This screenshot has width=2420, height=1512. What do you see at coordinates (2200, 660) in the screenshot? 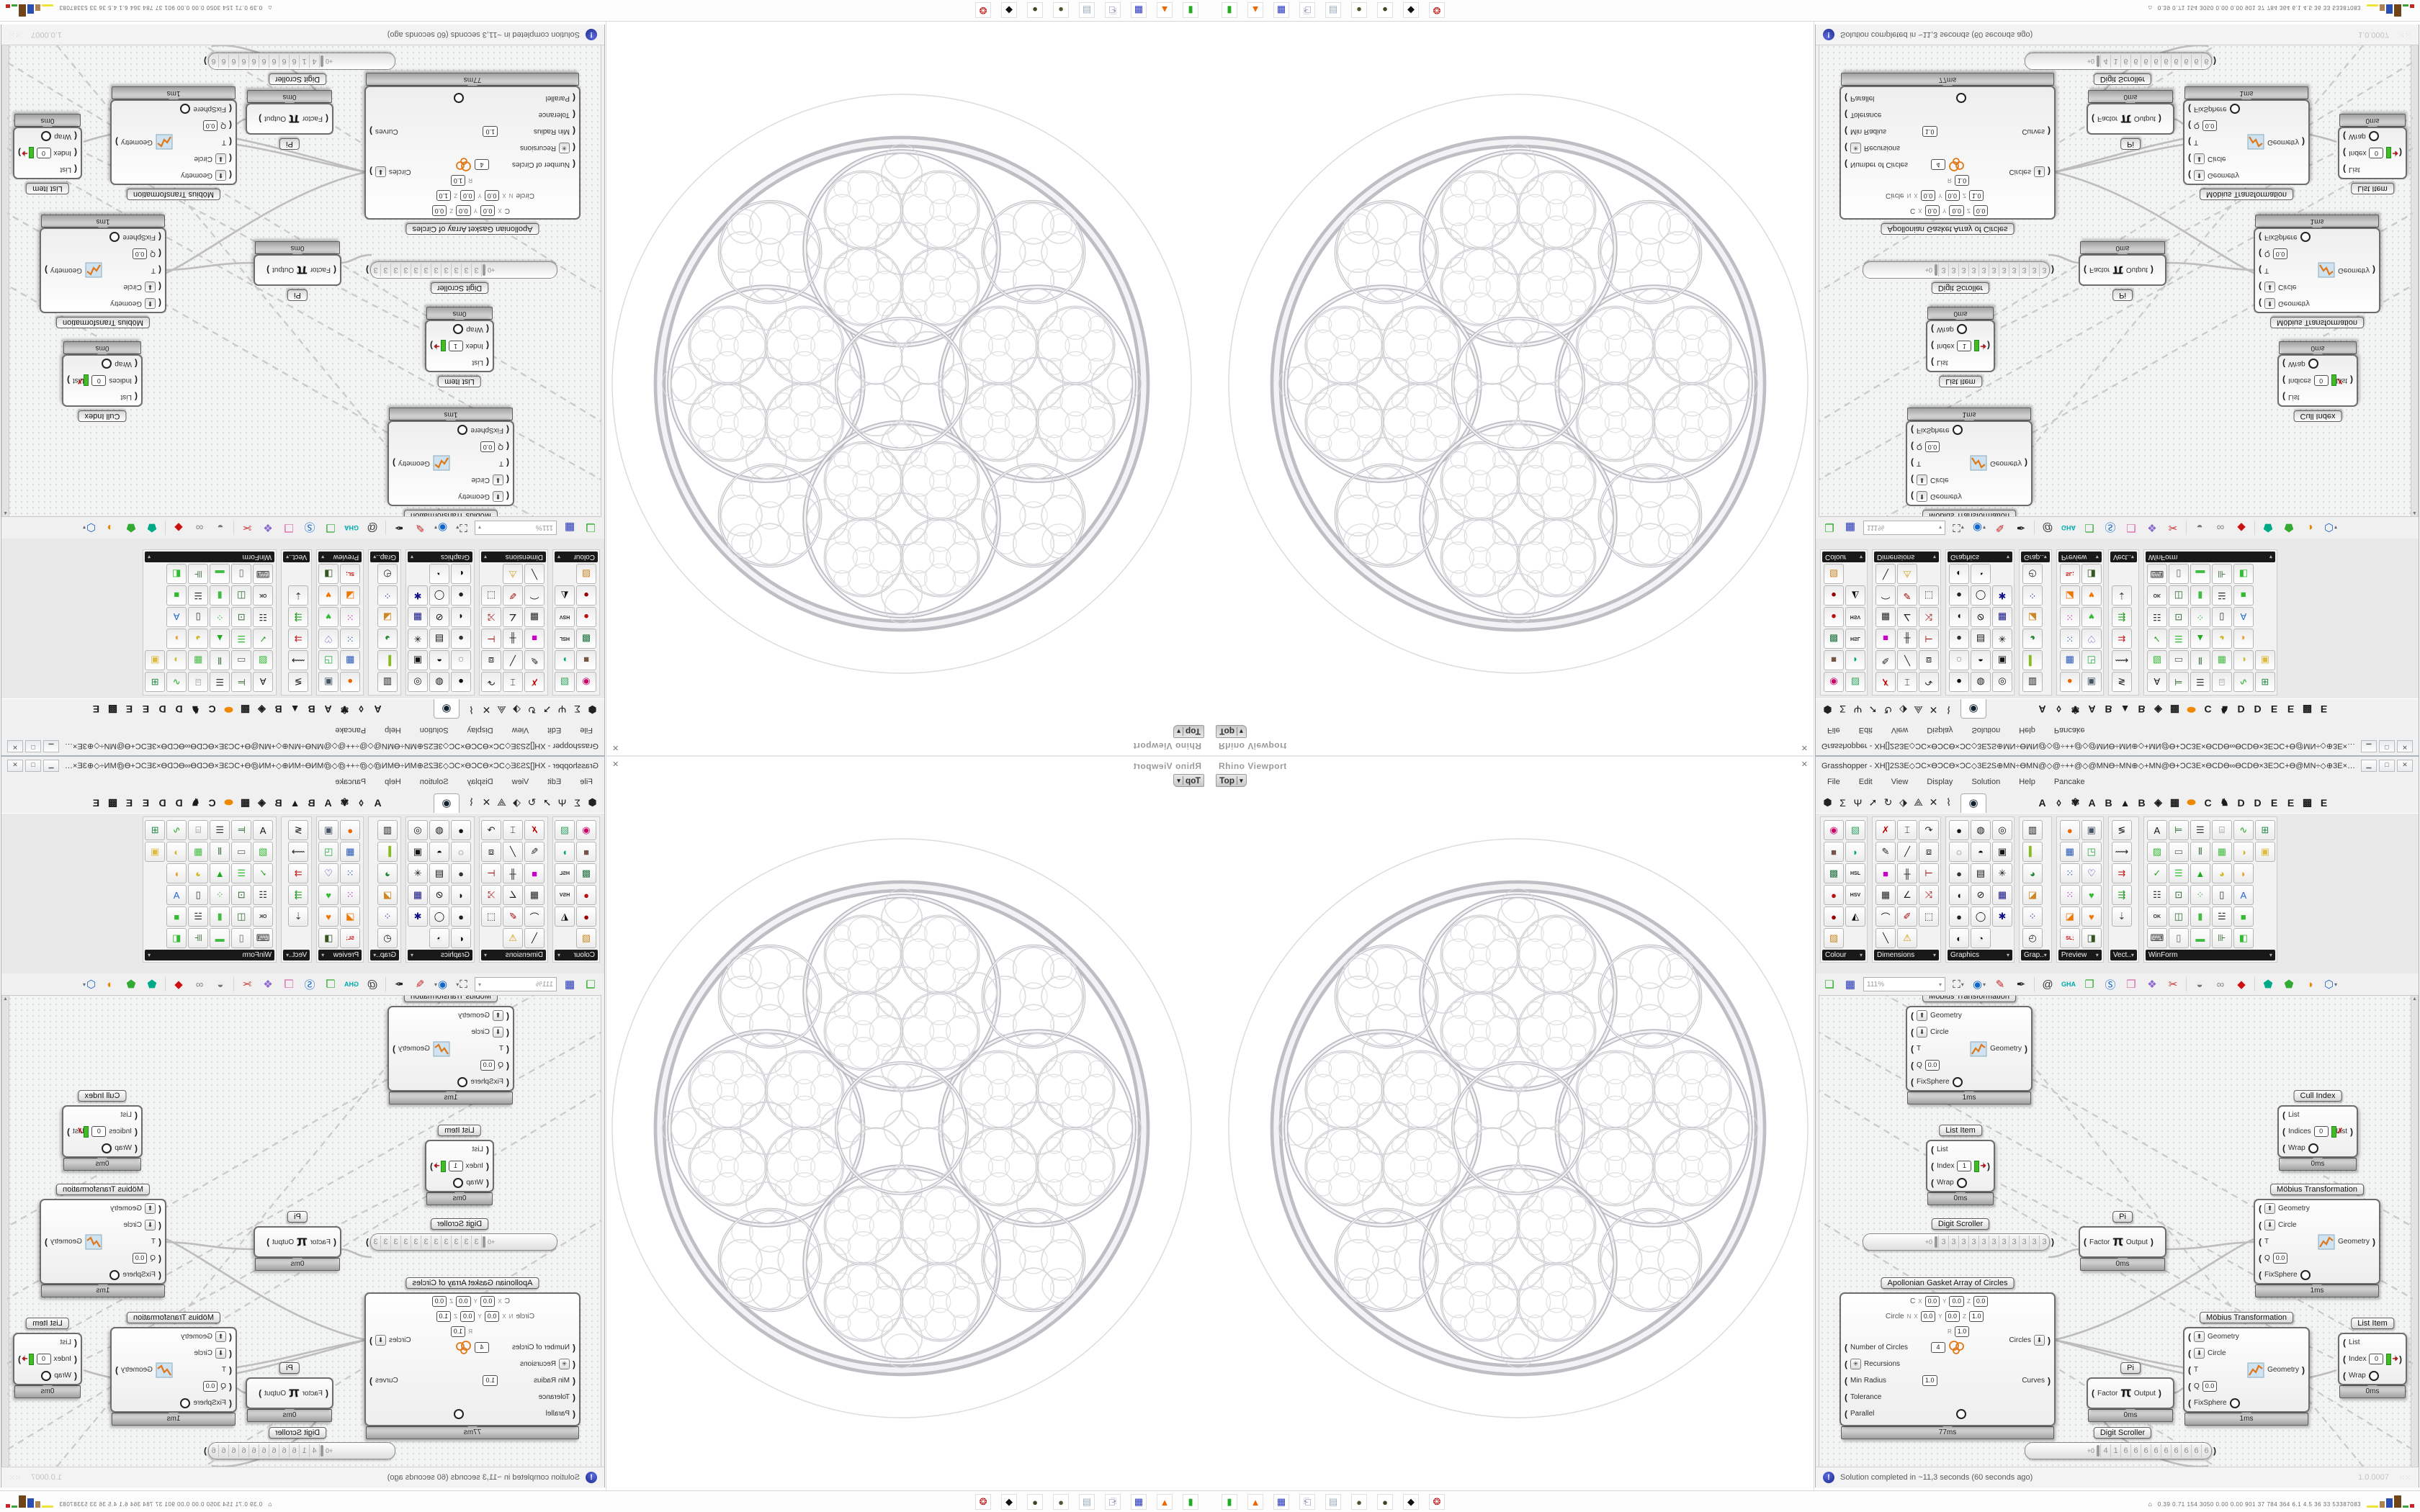
I see `palette-icon: ⫴` at bounding box center [2200, 660].